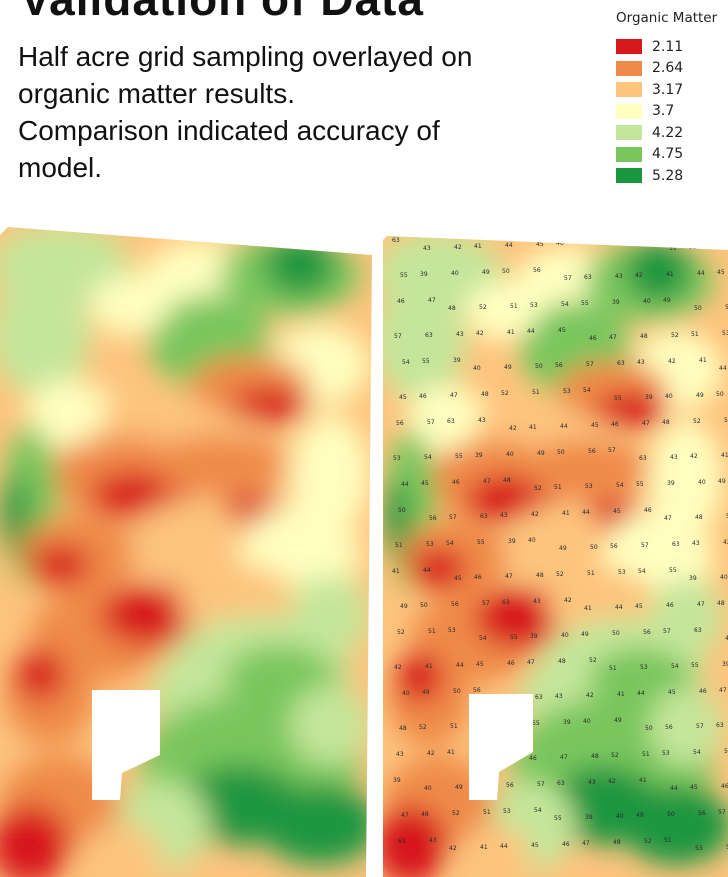  I want to click on legend-title: Organic Matter, so click(667, 18).